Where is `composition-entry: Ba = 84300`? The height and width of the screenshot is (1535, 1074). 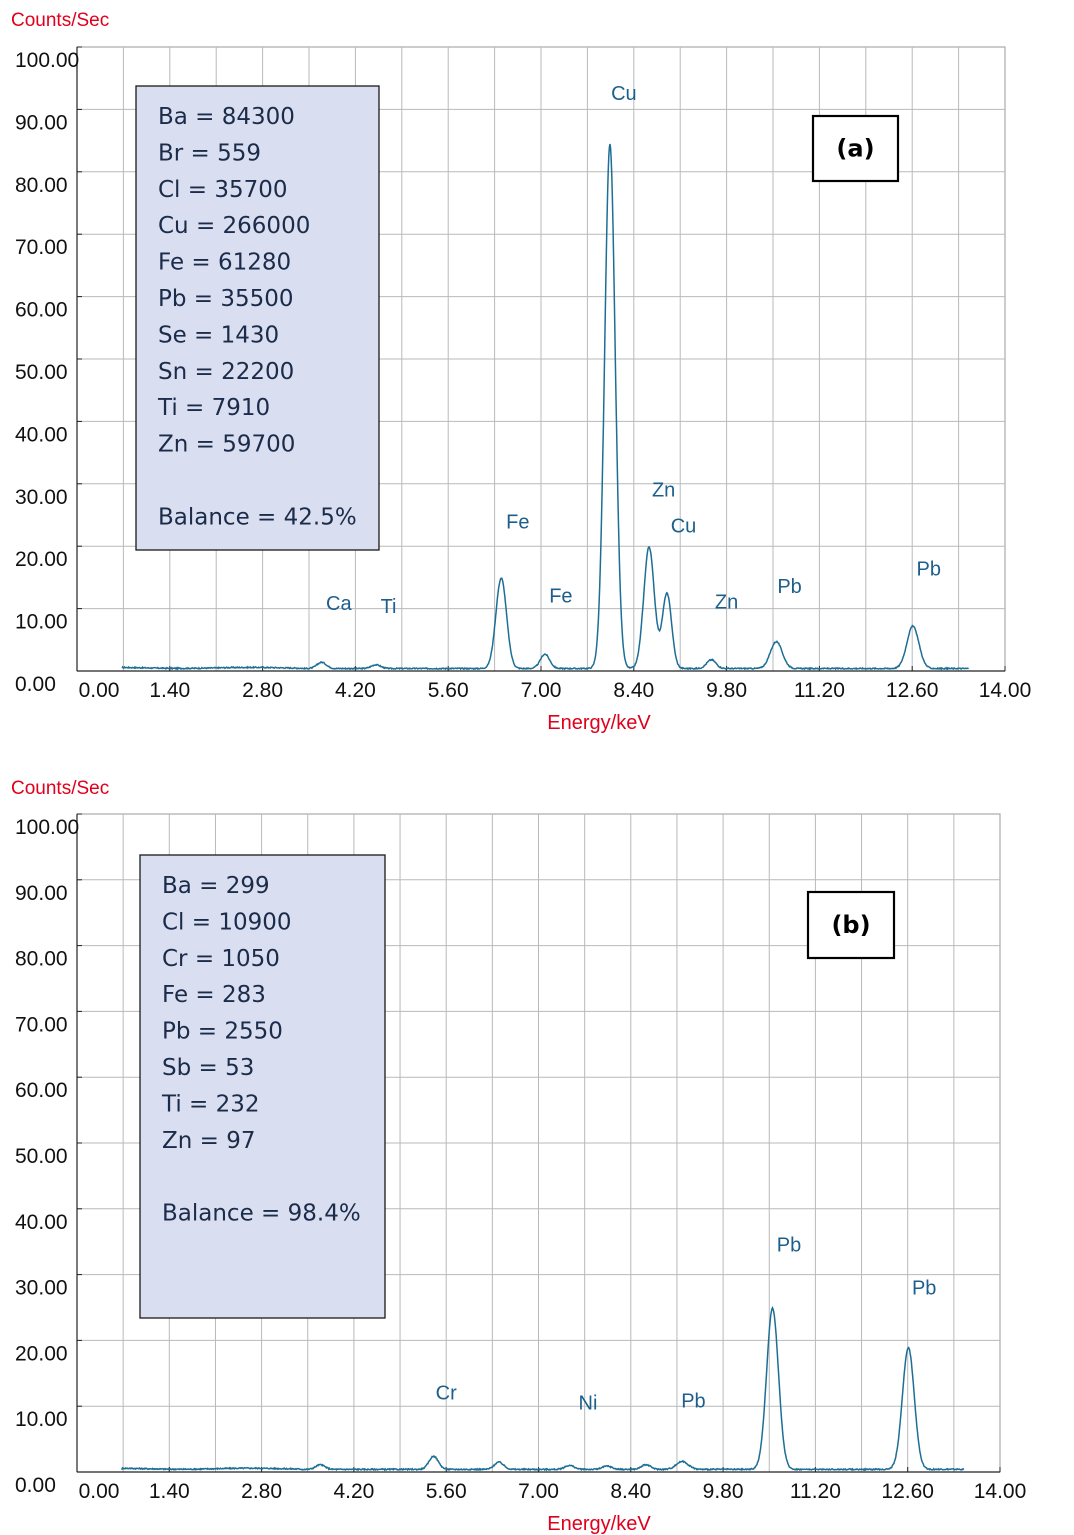
composition-entry: Ba = 84300 is located at coordinates (226, 117).